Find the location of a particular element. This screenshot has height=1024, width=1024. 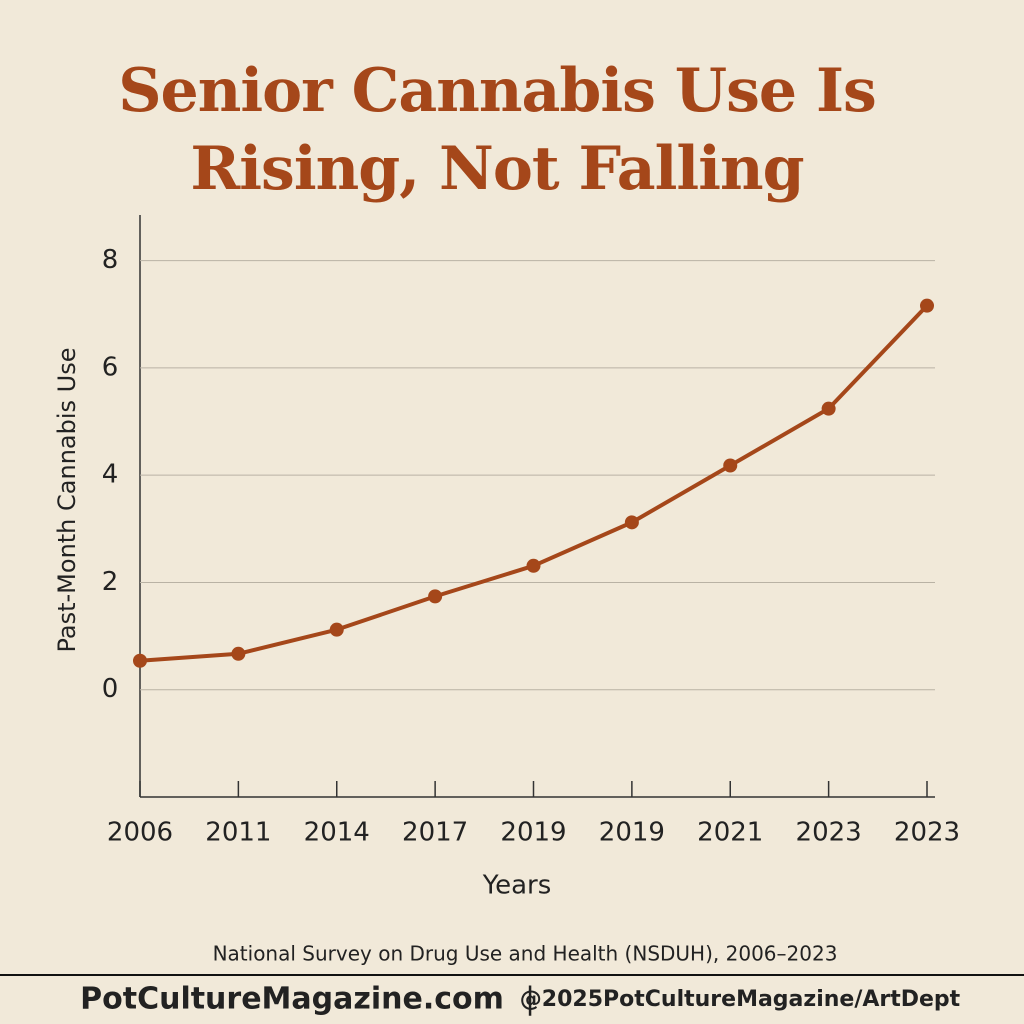

y-axis-label: Past-Month Cannabis Use is located at coordinates (67, 500).